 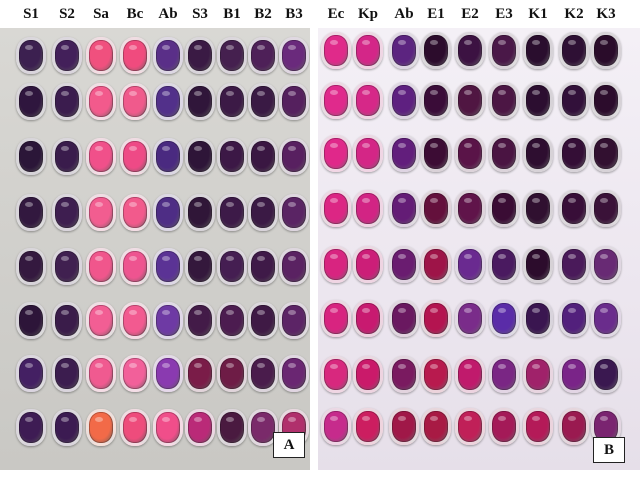 I want to click on column-label: S2, so click(x=67, y=14).